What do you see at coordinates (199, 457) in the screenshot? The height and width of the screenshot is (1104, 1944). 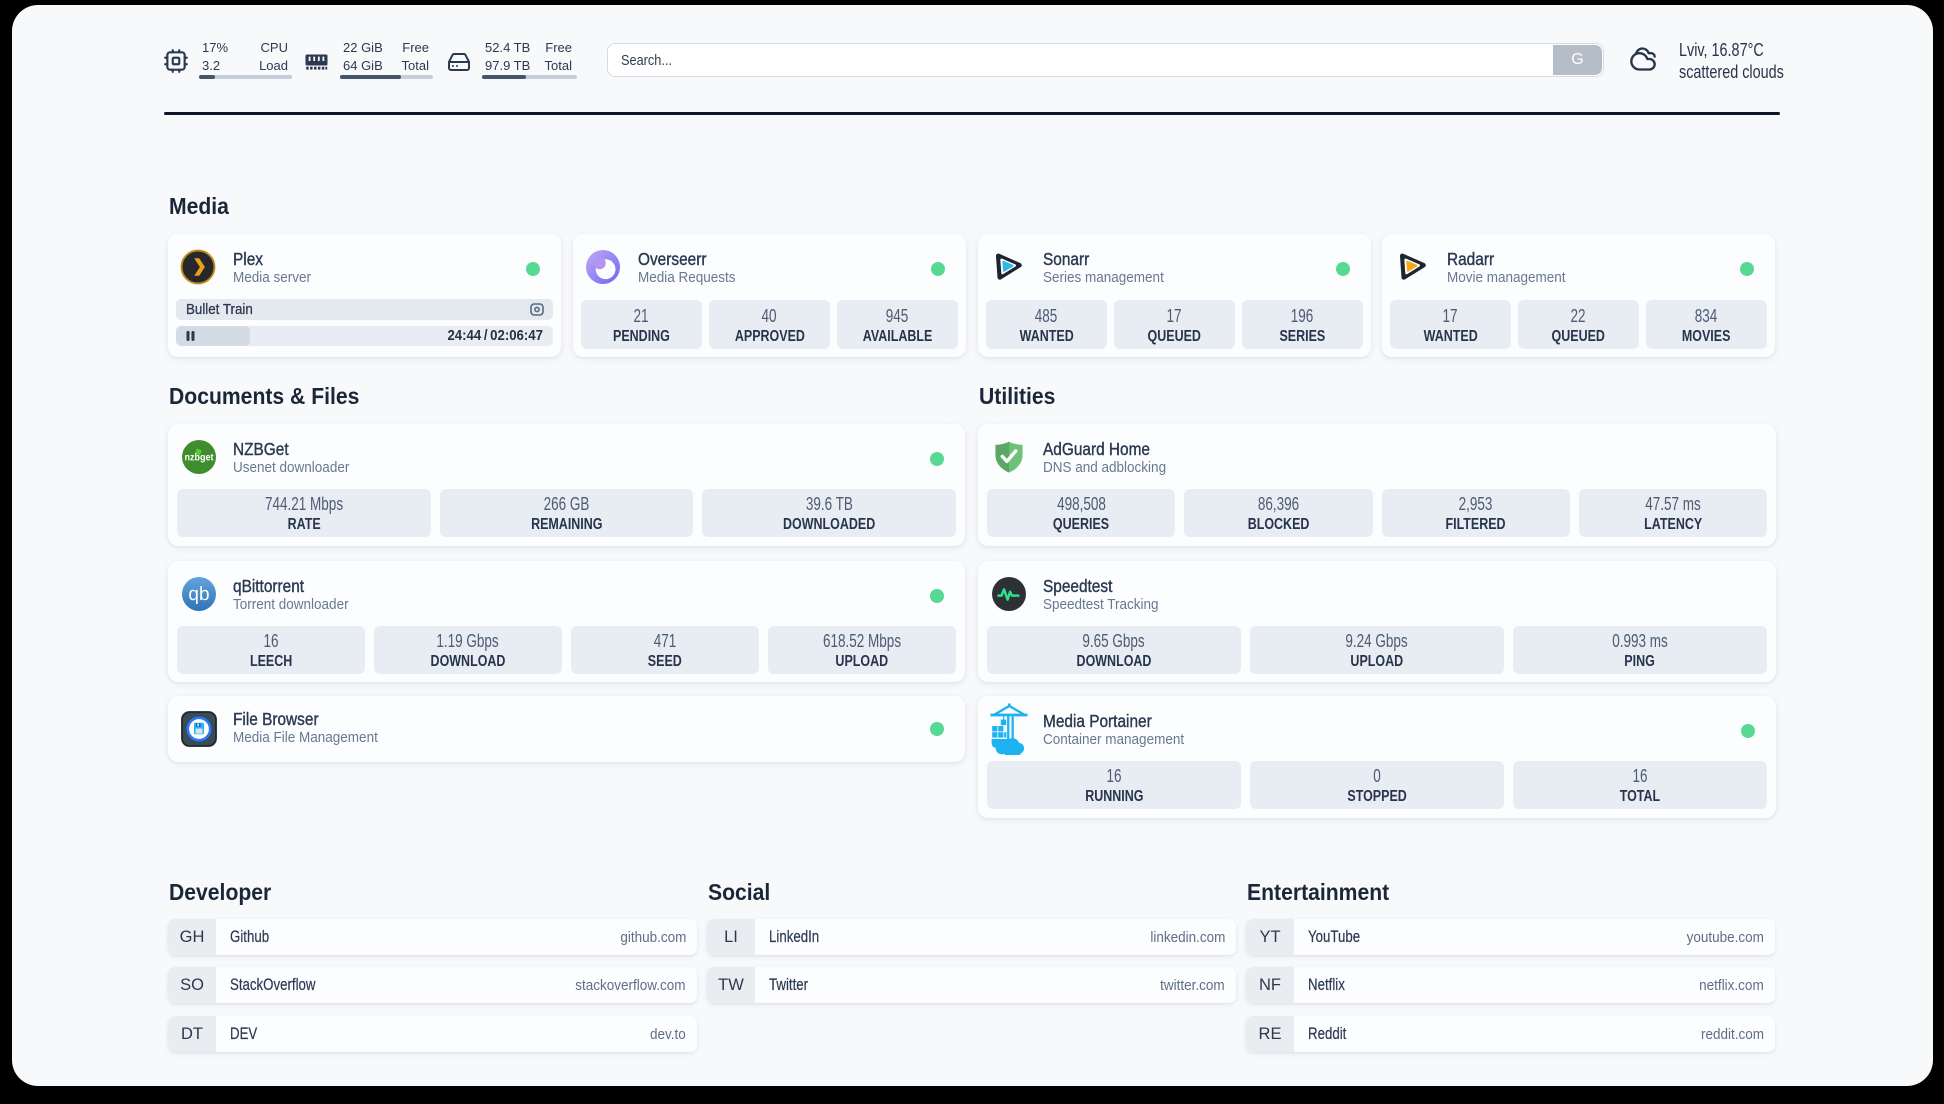 I see `svg-text: nzbget` at bounding box center [199, 457].